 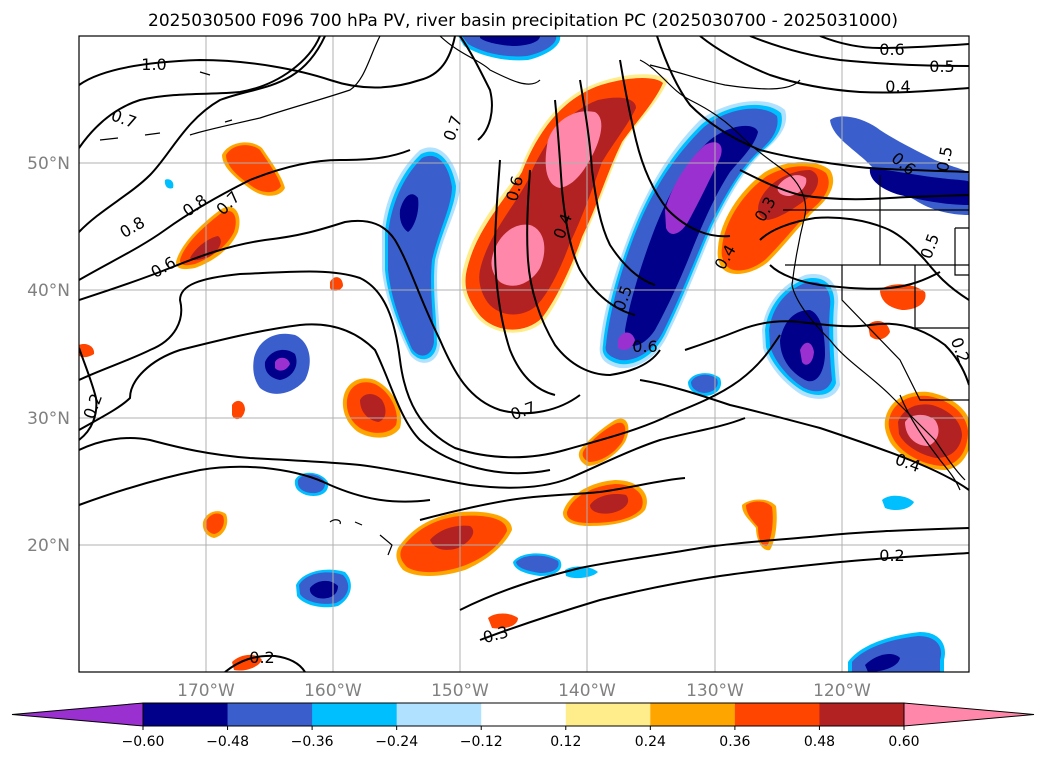 I want to click on colorbar-tick-label: 0.48, so click(x=819, y=742).